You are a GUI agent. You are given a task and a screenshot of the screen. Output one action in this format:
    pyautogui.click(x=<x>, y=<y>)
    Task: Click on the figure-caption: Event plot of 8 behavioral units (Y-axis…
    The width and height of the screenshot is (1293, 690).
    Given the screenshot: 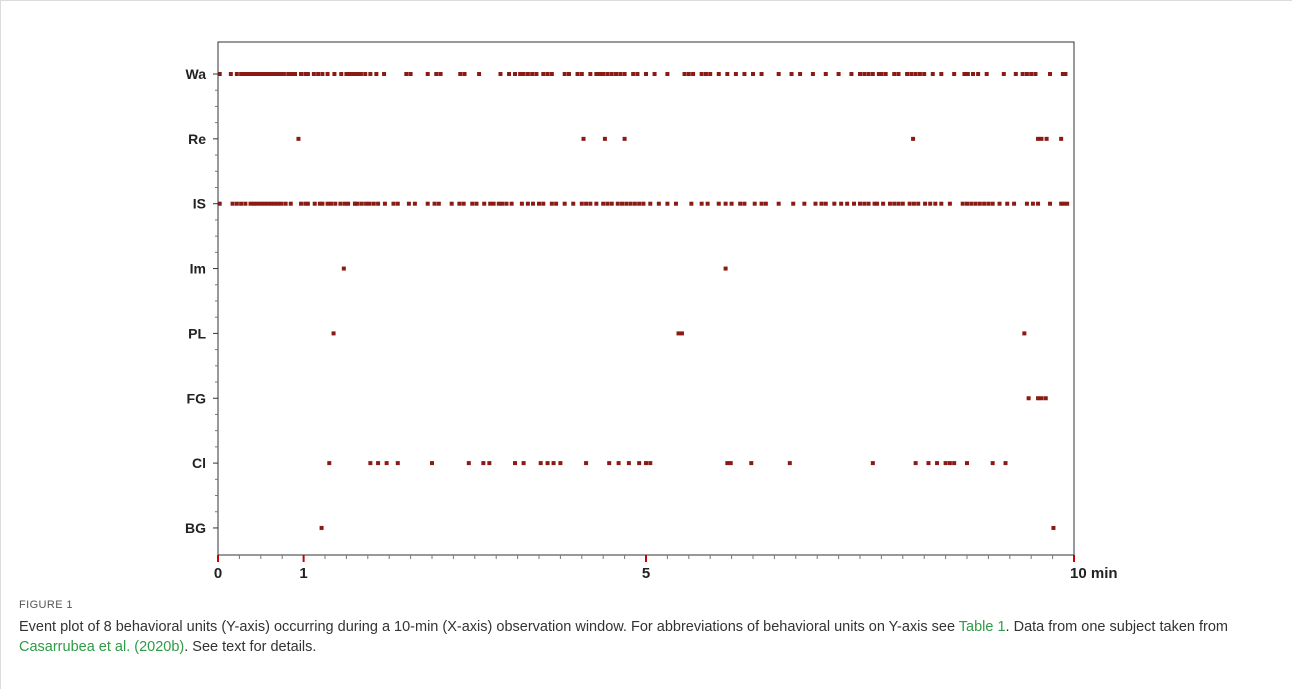 What is the action you would take?
    pyautogui.click(x=639, y=637)
    